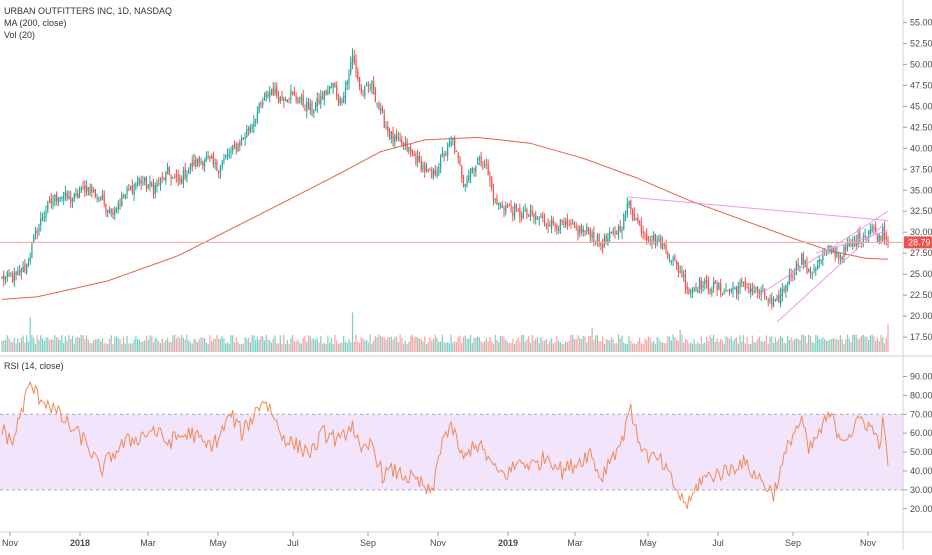  Describe the element at coordinates (921, 471) in the screenshot. I see `rsi-tick-label: 40.00` at that location.